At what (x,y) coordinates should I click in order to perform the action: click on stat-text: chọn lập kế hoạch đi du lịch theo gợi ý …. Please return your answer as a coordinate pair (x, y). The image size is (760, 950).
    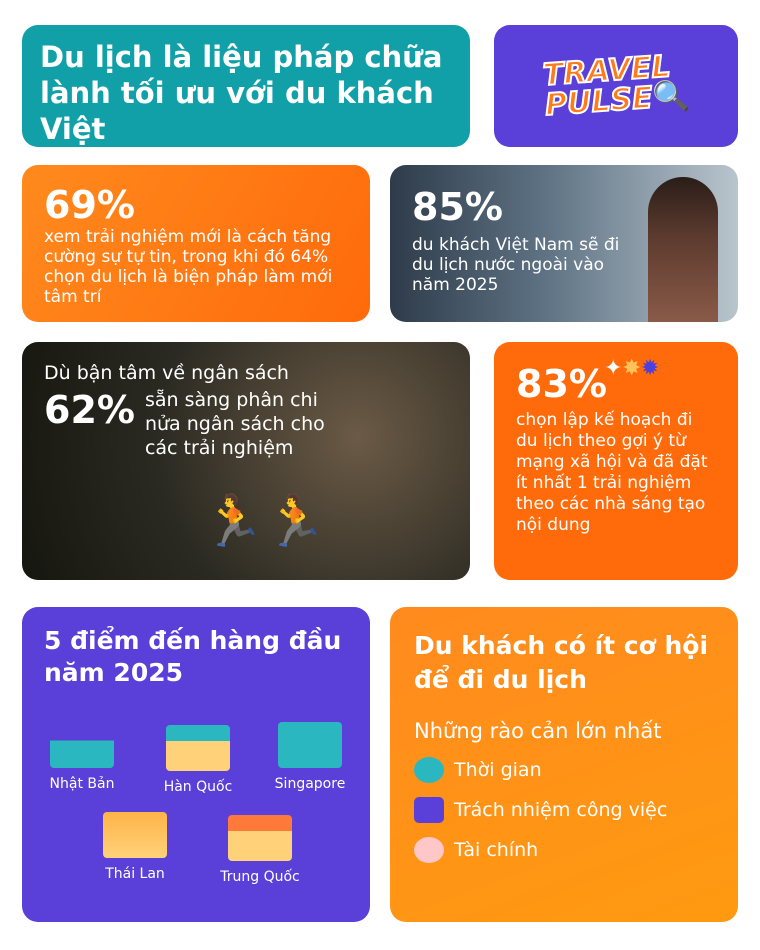
    Looking at the image, I should click on (612, 472).